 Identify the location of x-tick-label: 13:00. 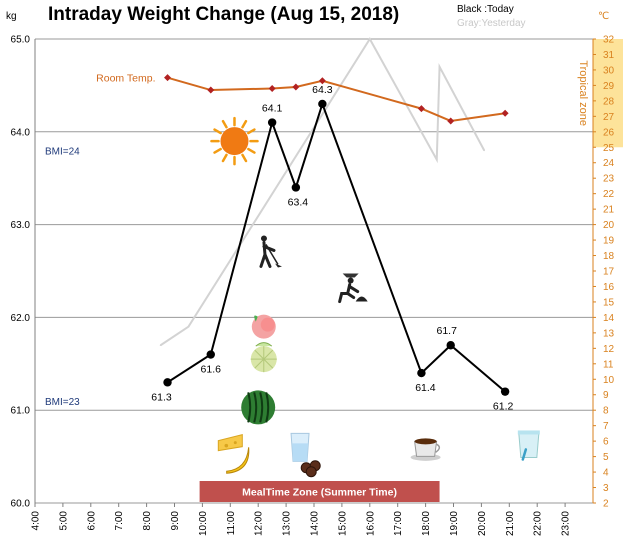
(287, 523).